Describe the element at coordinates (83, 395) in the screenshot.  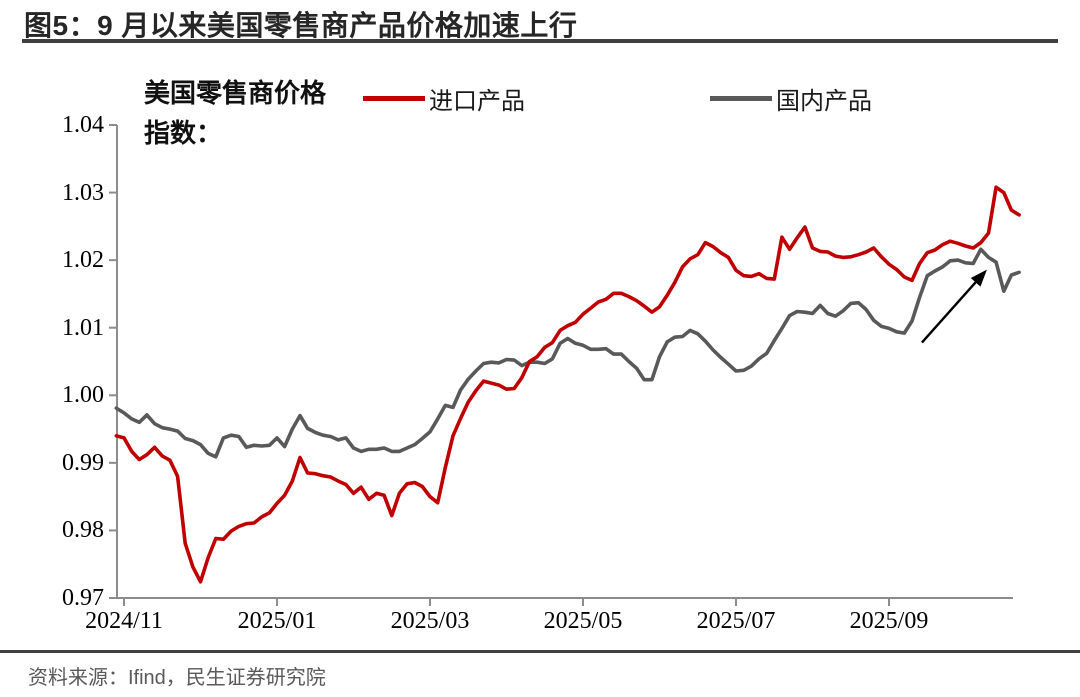
I see `y-tick-label: 1.00` at that location.